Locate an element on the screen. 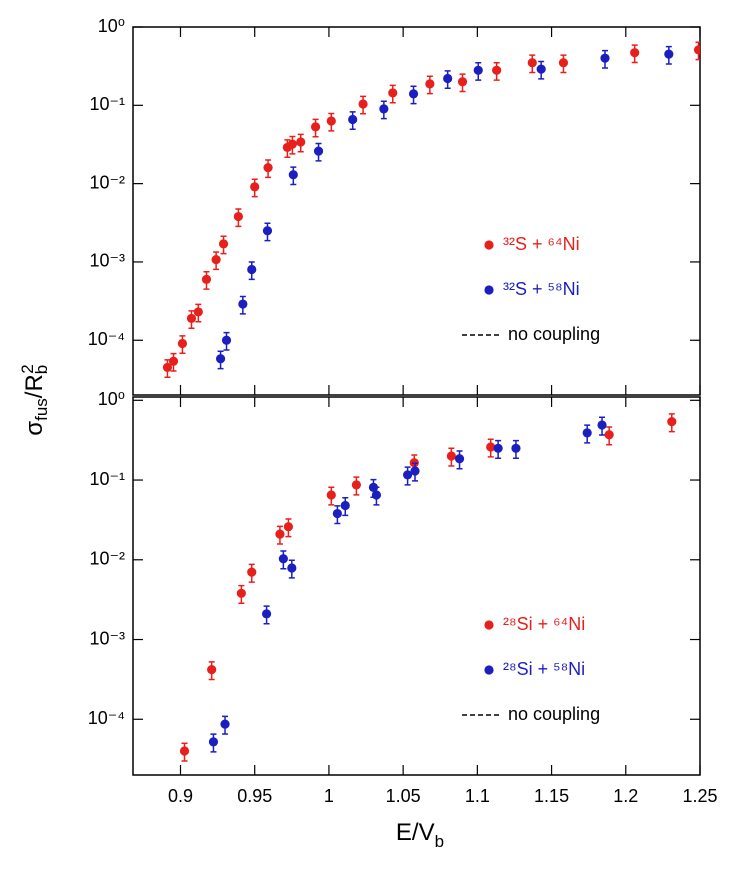 The image size is (745, 874). x-axis-label: E/Vb is located at coordinates (420, 835).